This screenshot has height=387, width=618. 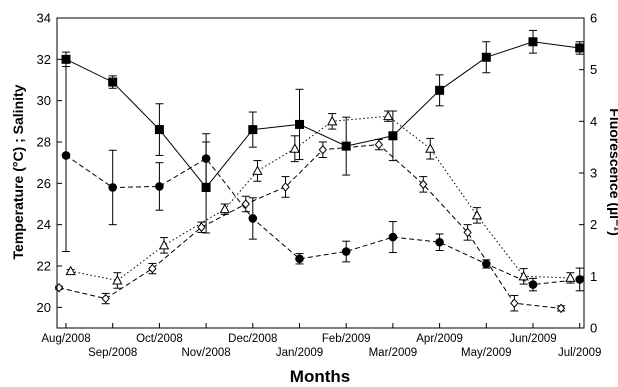 I want to click on y-axis-label-left: Temperature (°C) ; Salinity, so click(x=18, y=171).